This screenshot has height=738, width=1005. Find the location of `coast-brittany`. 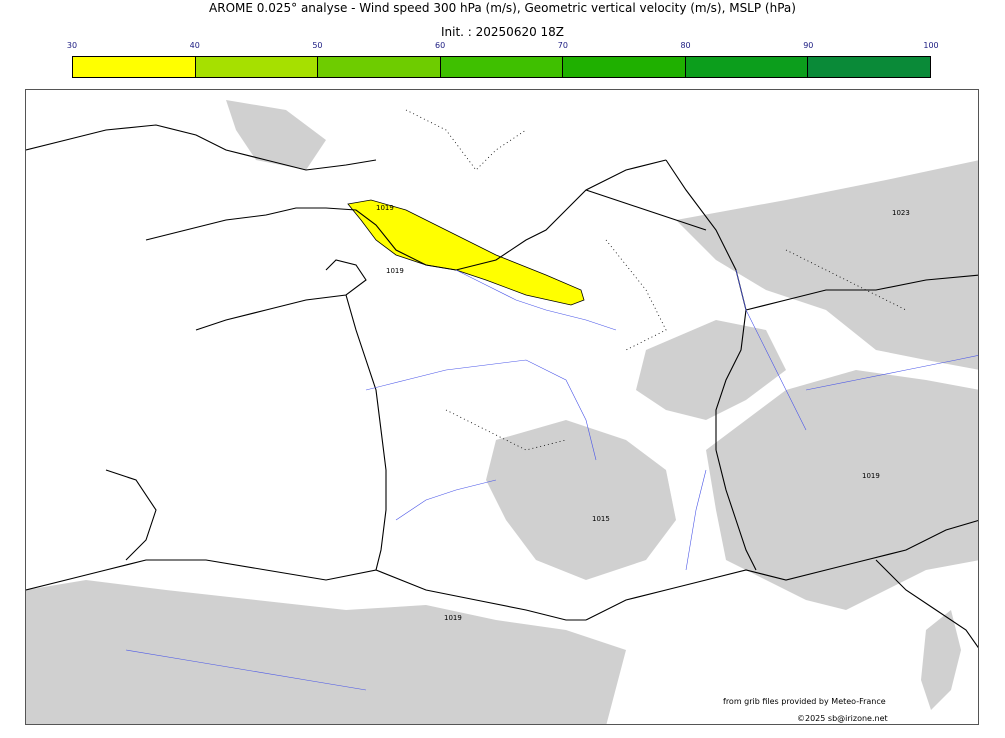

coast-brittany is located at coordinates (281, 295).